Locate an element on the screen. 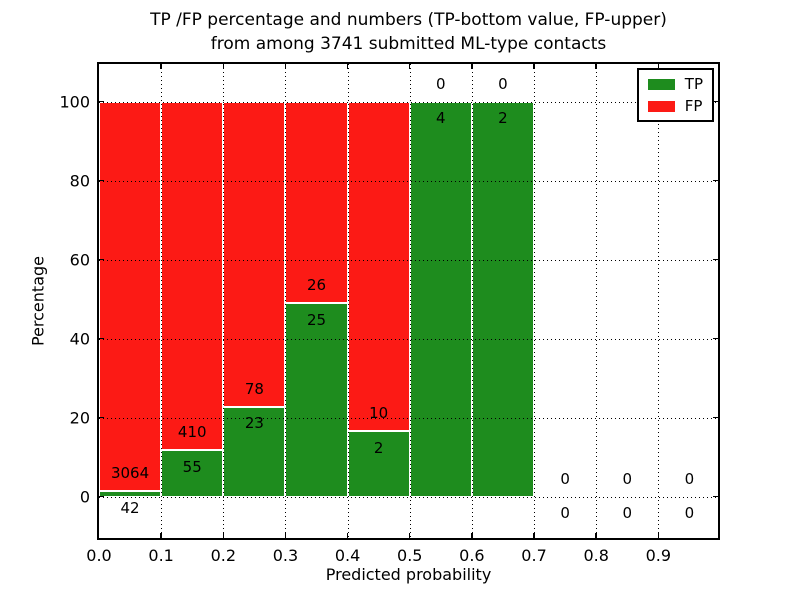 The width and height of the screenshot is (800, 600). x-axis-label: Predicted probability is located at coordinates (408, 574).